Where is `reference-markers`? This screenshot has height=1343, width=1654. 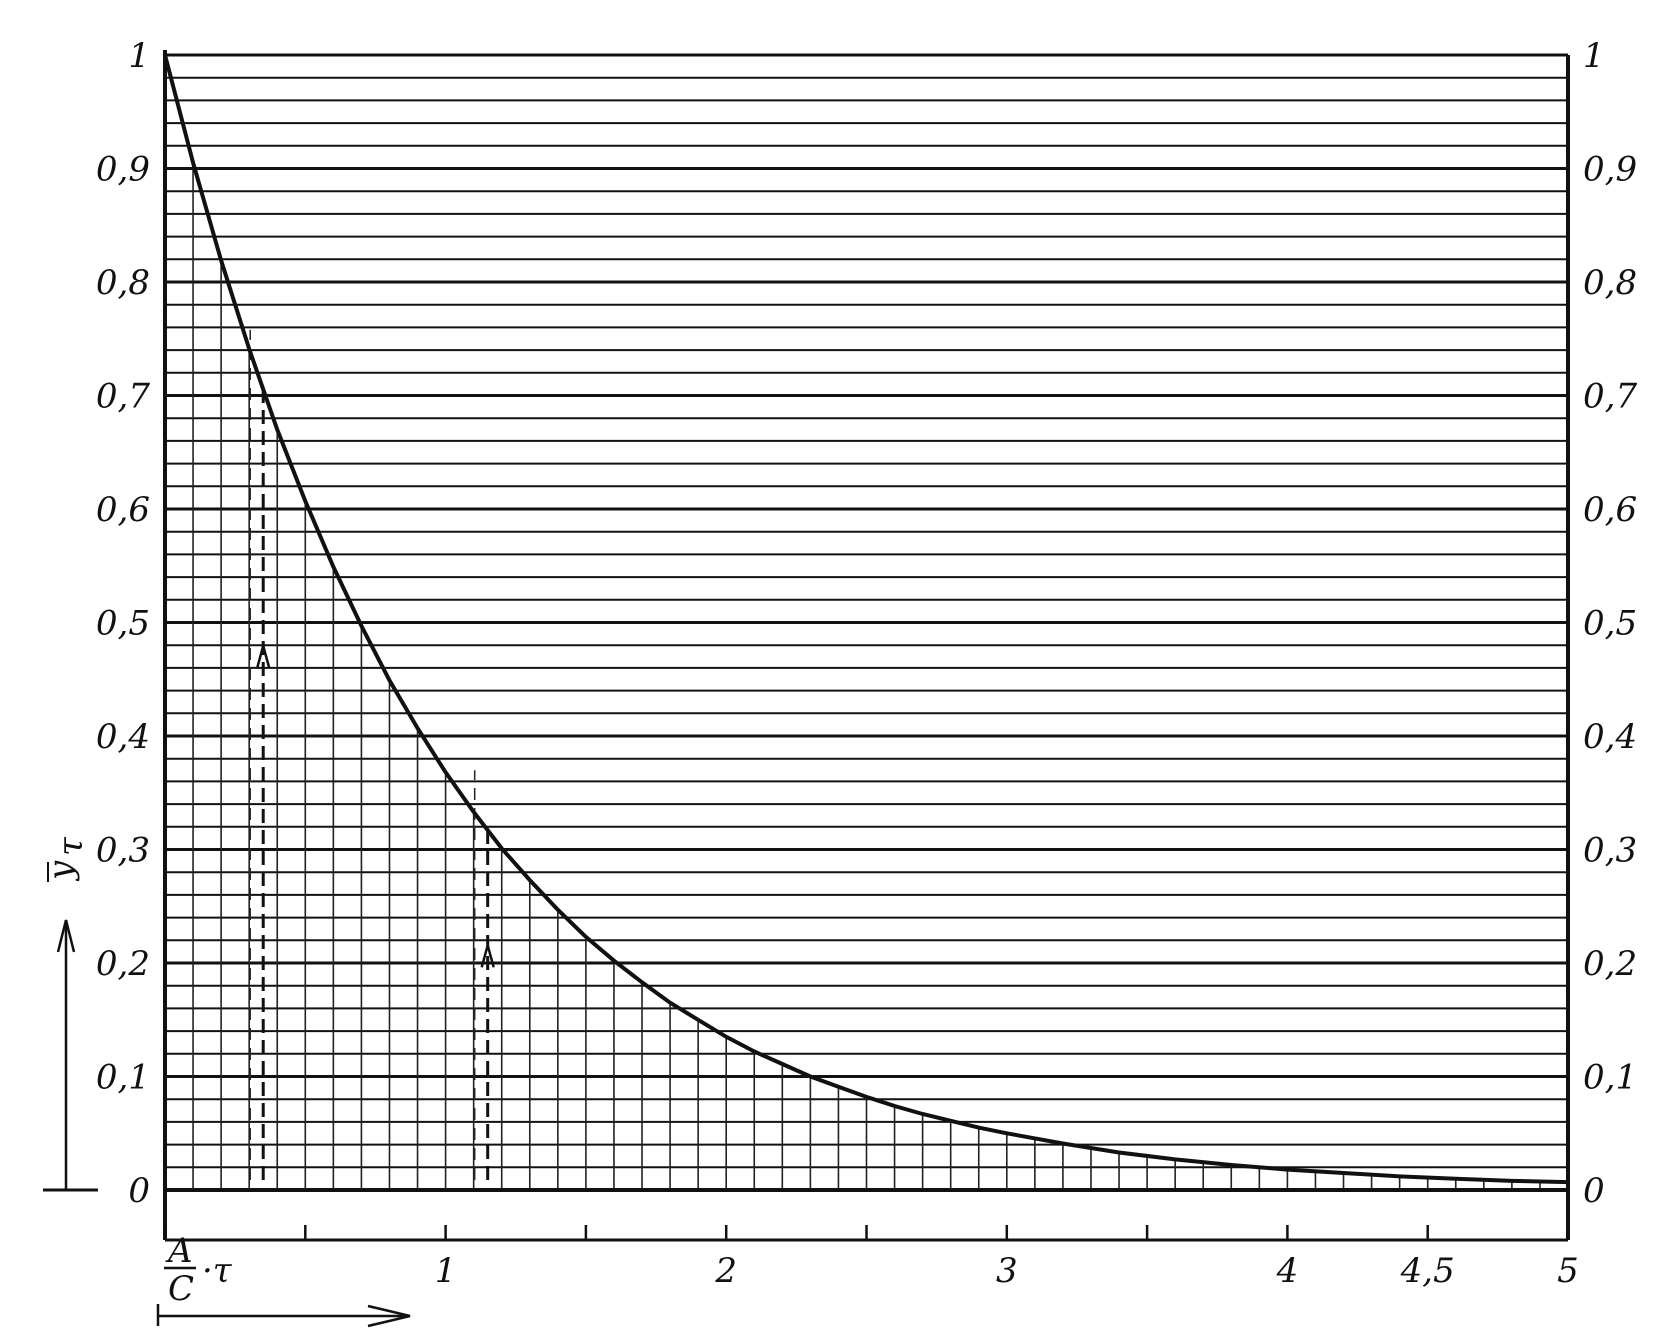 reference-markers is located at coordinates (372, 754).